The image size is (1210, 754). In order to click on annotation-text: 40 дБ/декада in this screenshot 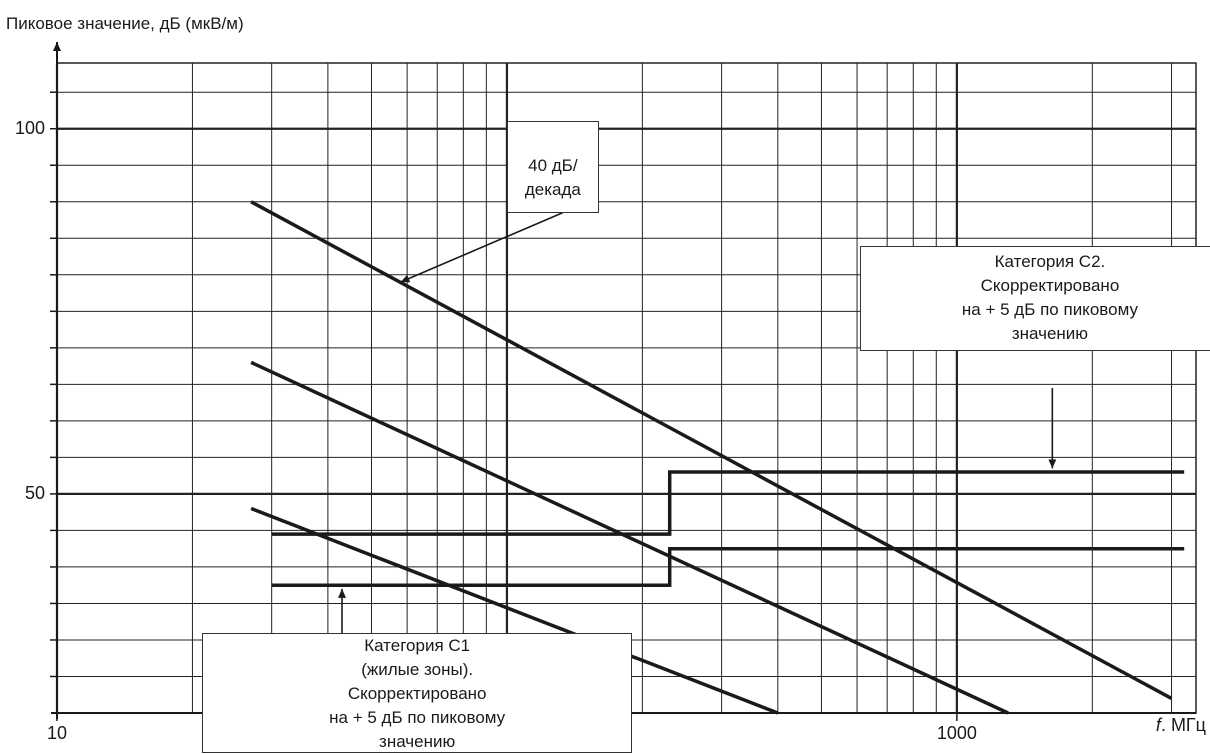, I will do `click(553, 162)`.